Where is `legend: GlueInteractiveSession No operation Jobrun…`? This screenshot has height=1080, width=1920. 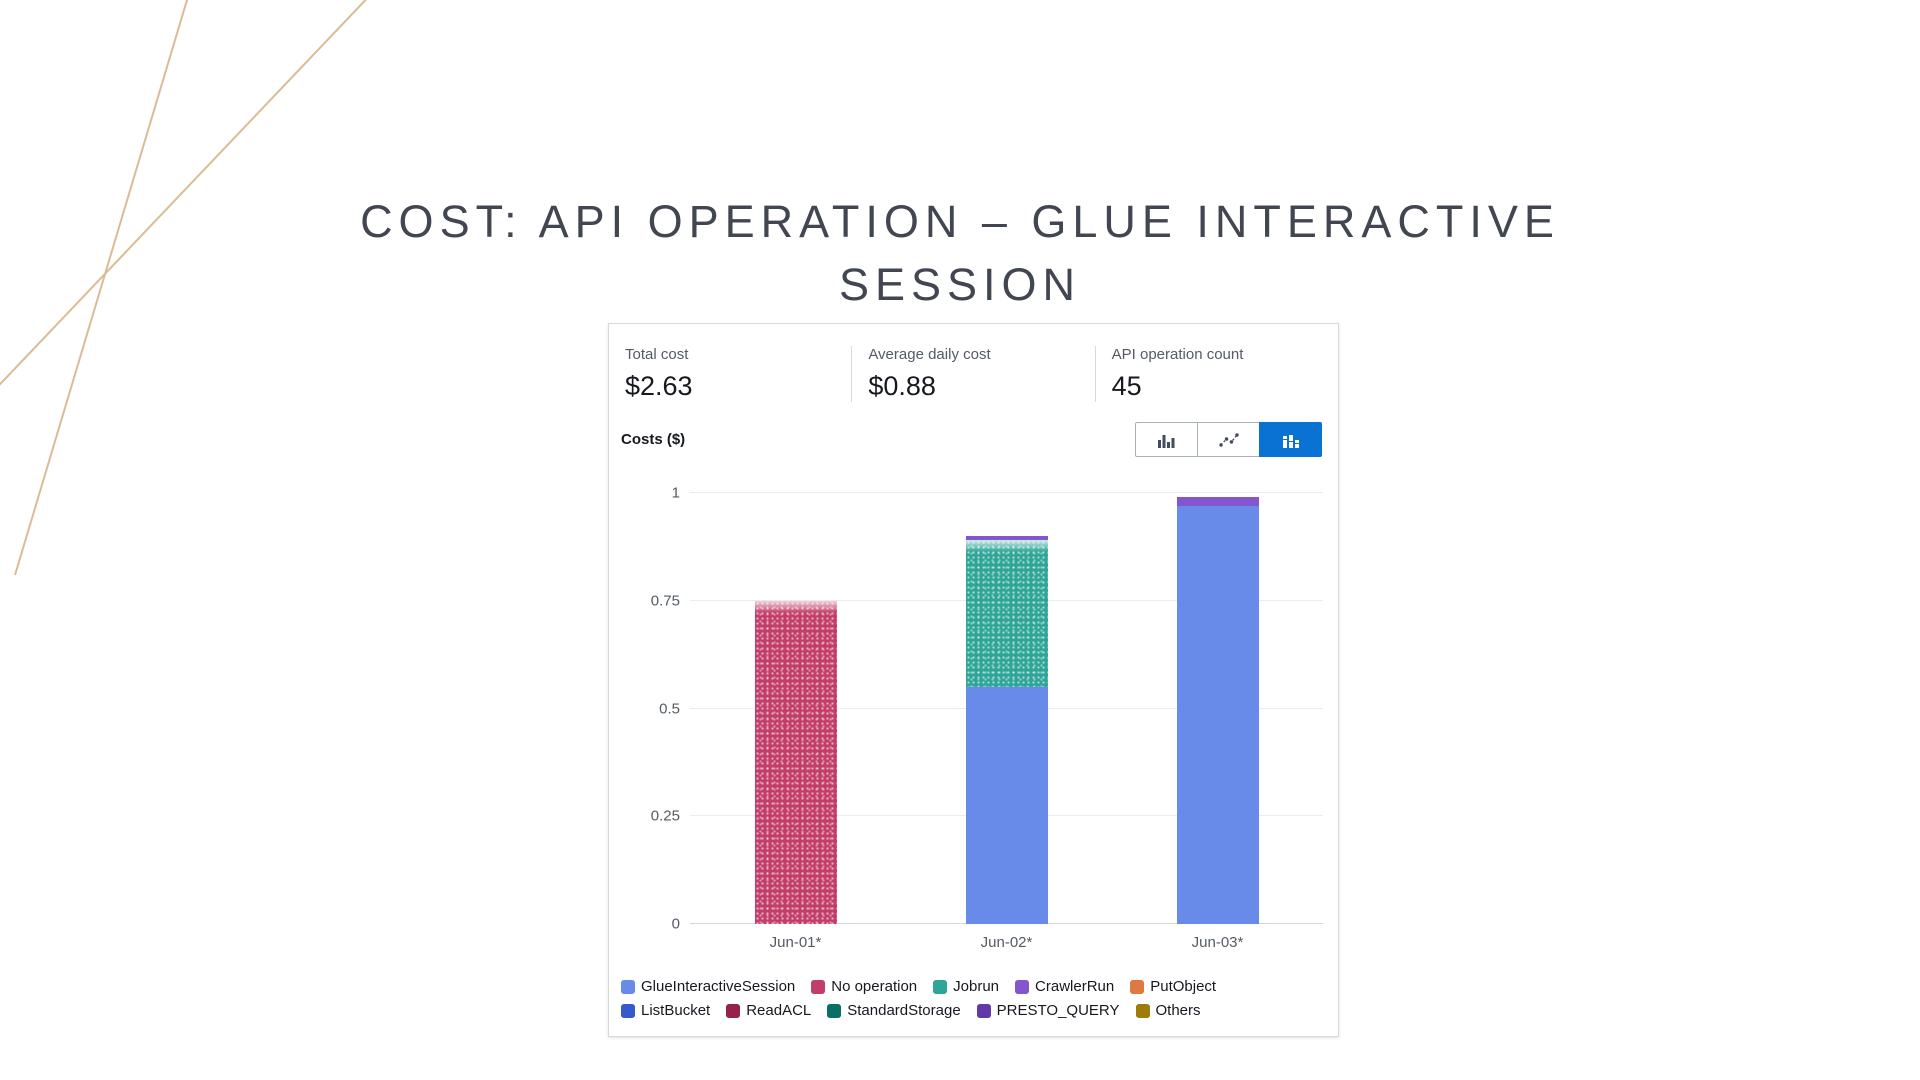 legend: GlueInteractiveSession No operation Jobrun… is located at coordinates (973, 998).